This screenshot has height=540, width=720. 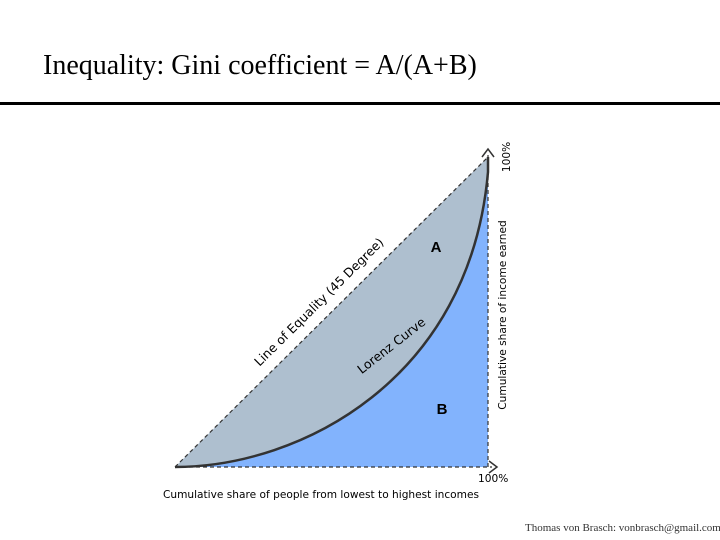 I want to click on slide-title: Inequality: Gini coefficient = A/(A+B), so click(x=260, y=65).